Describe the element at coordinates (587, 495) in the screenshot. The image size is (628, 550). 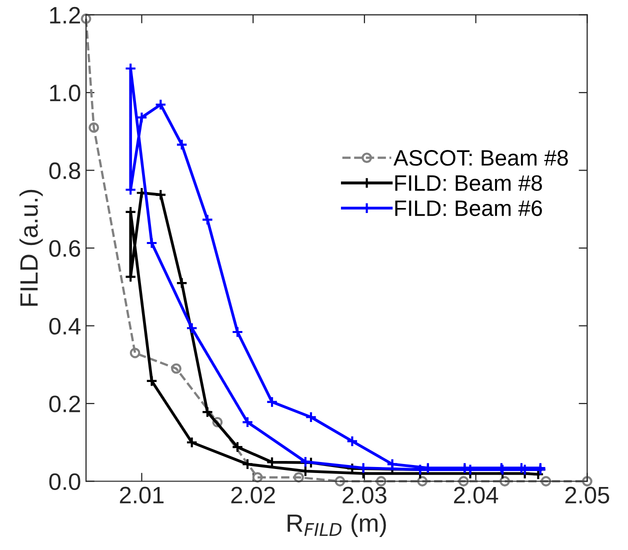
I see `x-tick-label: 2.05` at that location.